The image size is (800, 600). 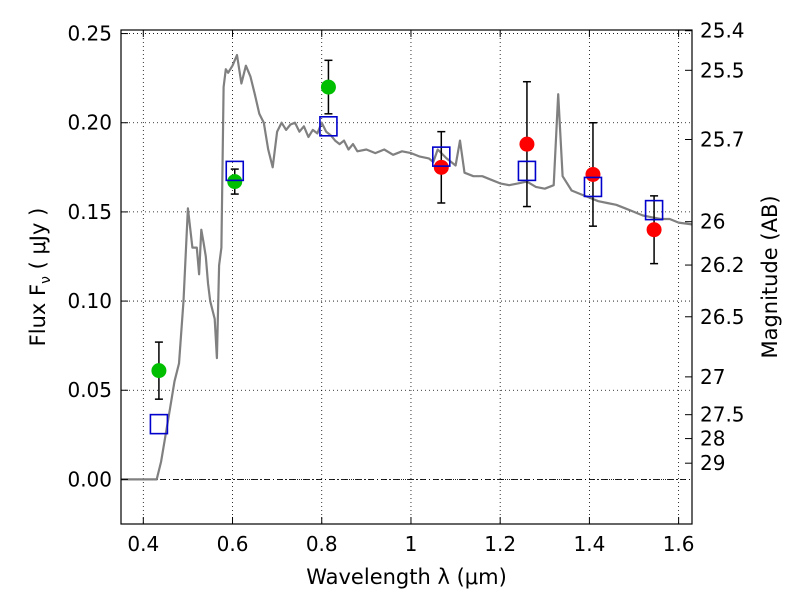 What do you see at coordinates (589, 544) in the screenshot?
I see `x-tick-label: 1.4` at bounding box center [589, 544].